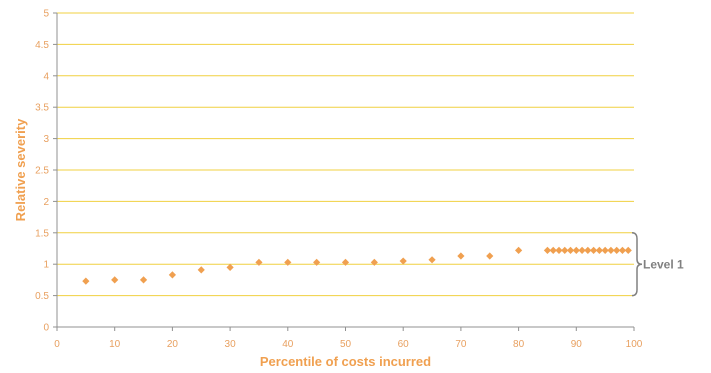 The image size is (711, 373). Describe the element at coordinates (288, 344) in the screenshot. I see `x-tick-label-4: 40` at that location.